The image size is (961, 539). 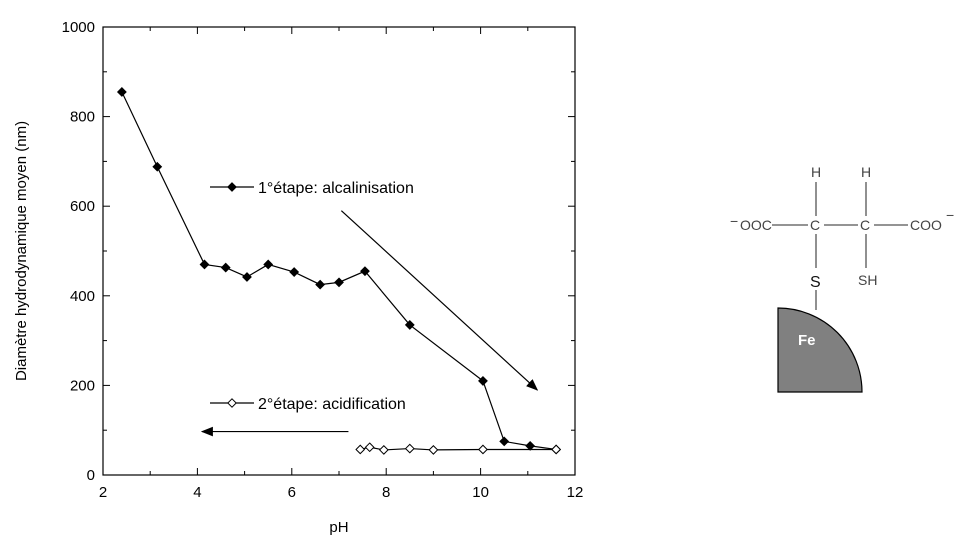 What do you see at coordinates (756, 225) in the screenshot?
I see `left-carboxylate: OOC` at bounding box center [756, 225].